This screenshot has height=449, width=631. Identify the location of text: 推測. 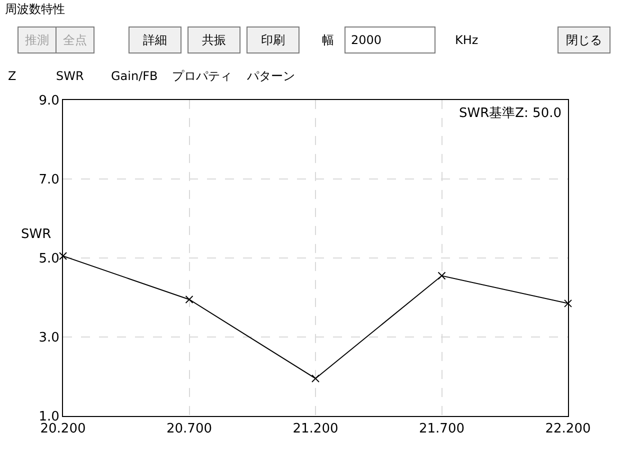
(37, 40).